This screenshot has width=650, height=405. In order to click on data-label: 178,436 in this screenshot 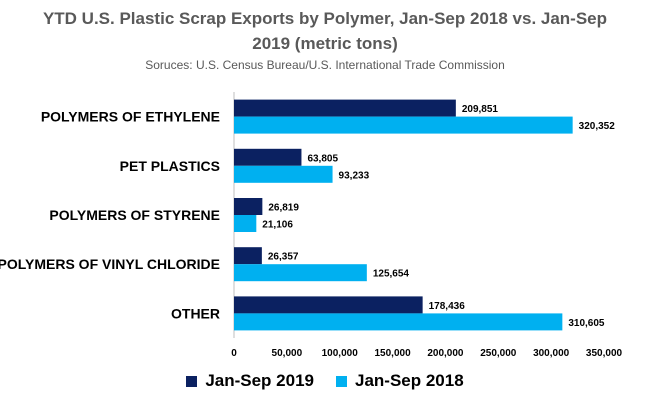, I will do `click(447, 306)`.